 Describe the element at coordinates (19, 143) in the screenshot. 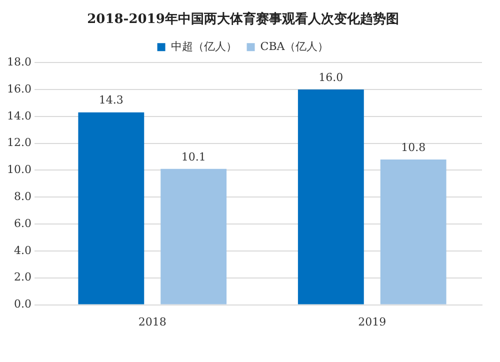

I see `y-tick-label: 12.0` at that location.